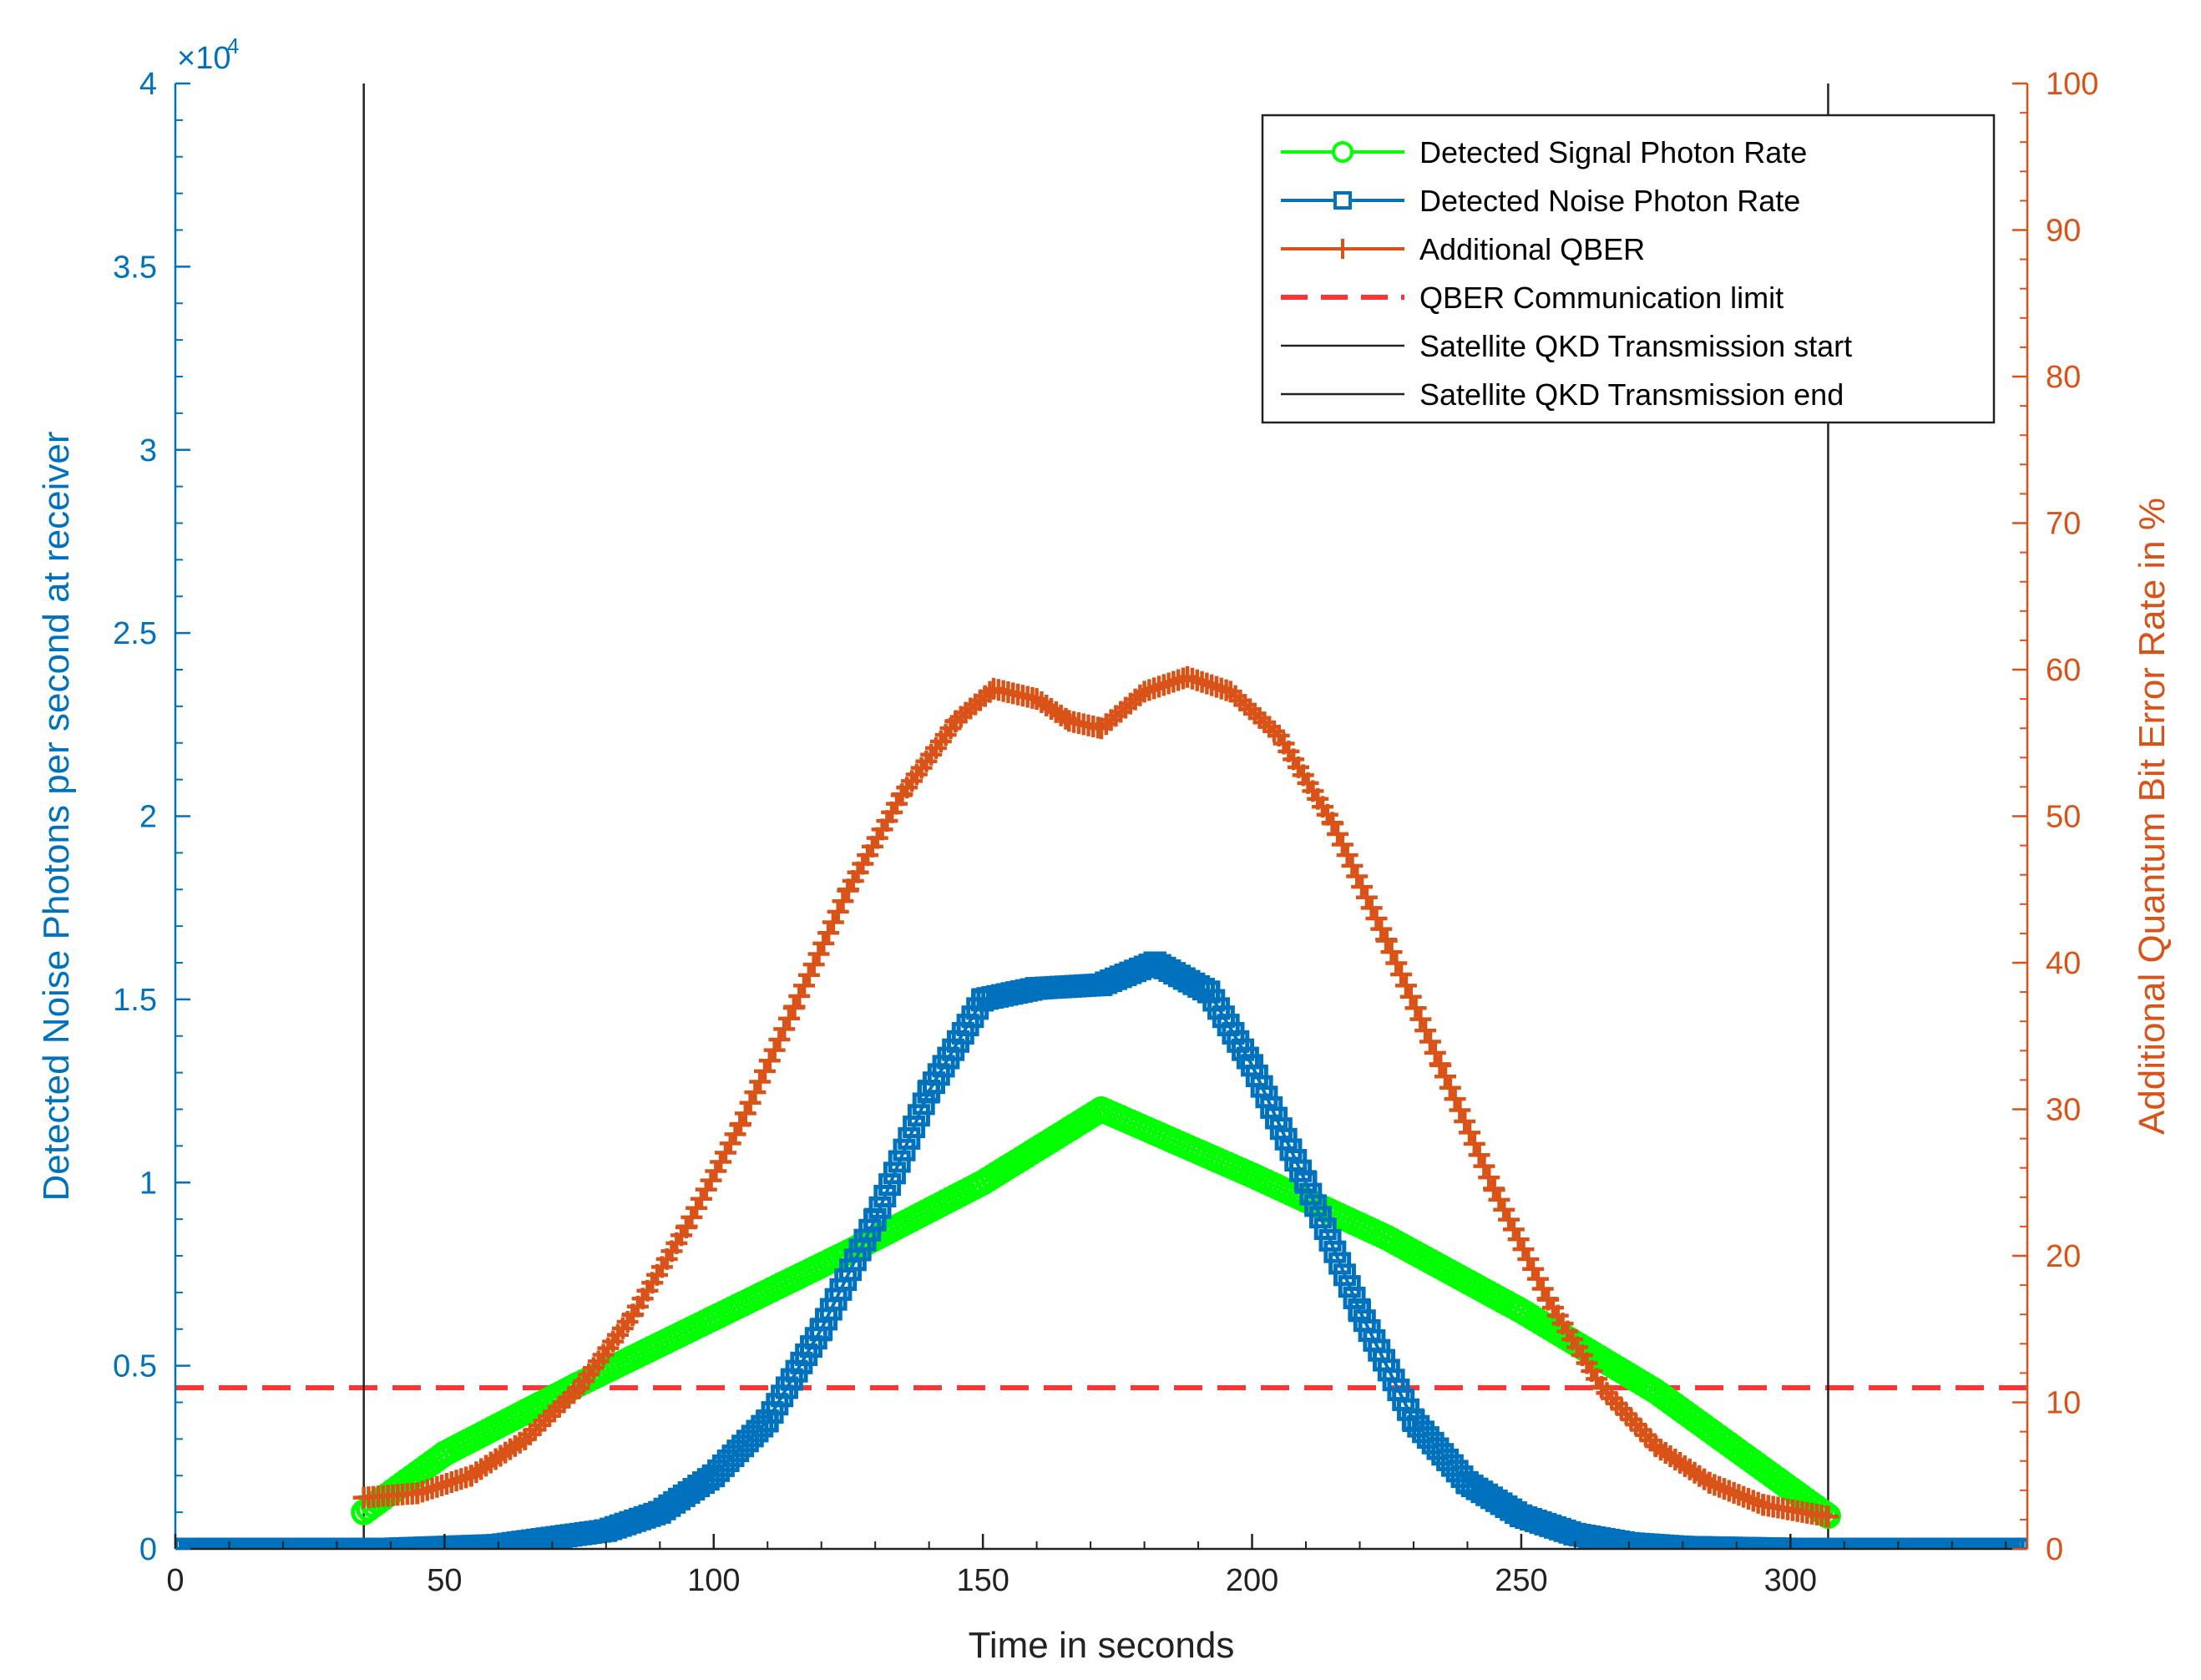 This screenshot has width=2201, height=1680. Describe the element at coordinates (1610, 201) in the screenshot. I see `legend-label: Detected Noise Photon Rate` at that location.